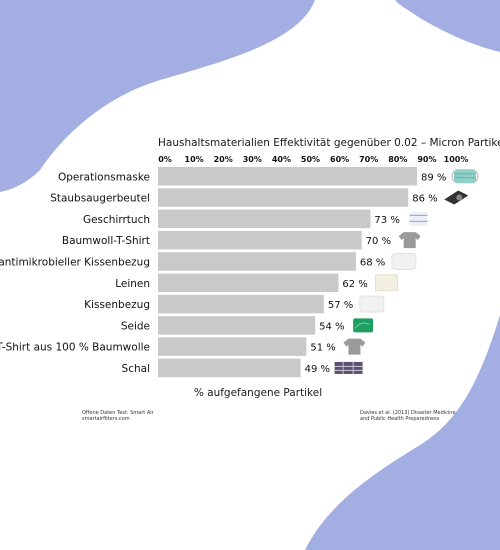  Describe the element at coordinates (281, 159) in the screenshot. I see `x-tick-label: 40%` at that location.